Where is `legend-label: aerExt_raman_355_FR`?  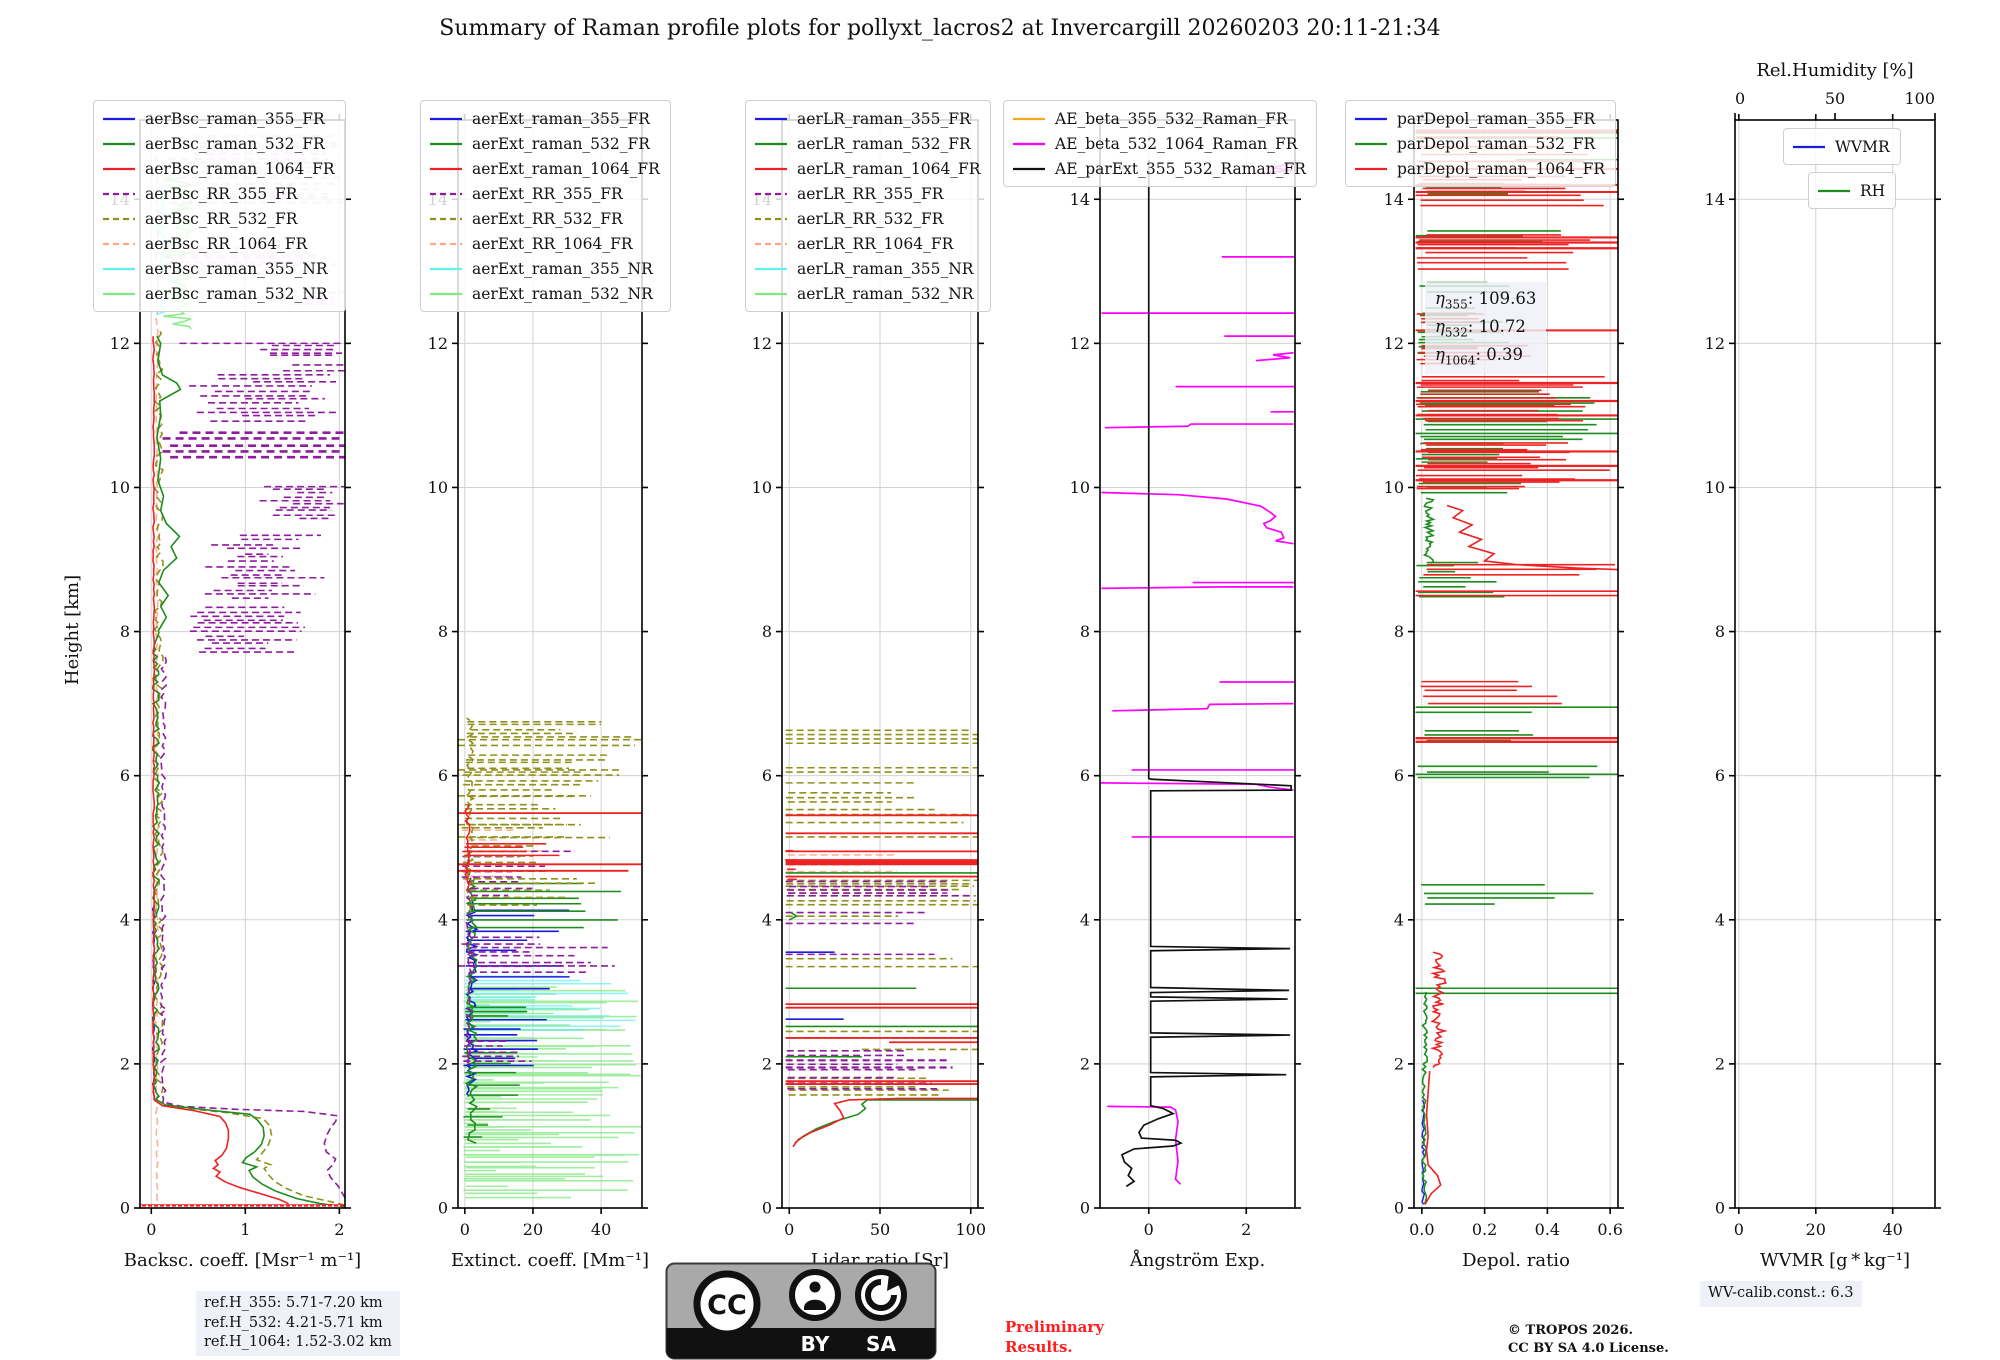
legend-label: aerExt_raman_355_FR is located at coordinates (561, 118).